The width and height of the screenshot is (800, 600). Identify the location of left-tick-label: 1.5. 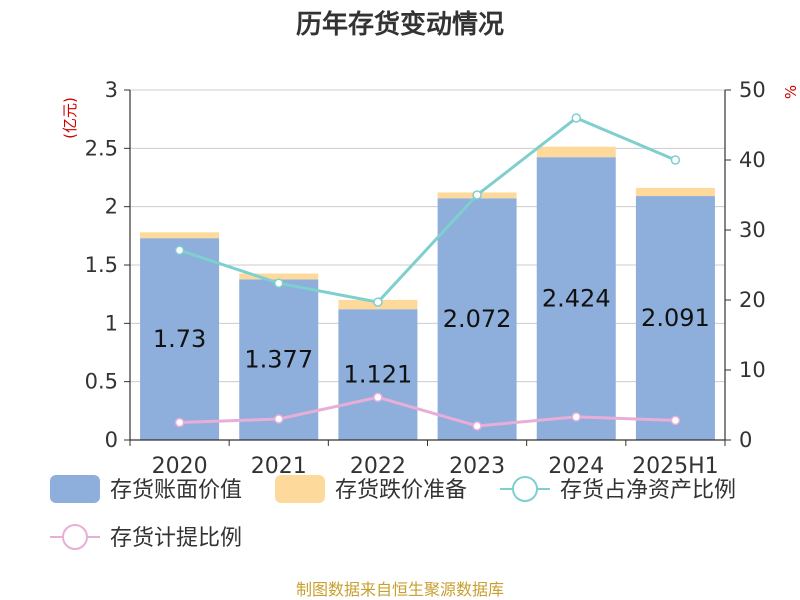
(101, 265).